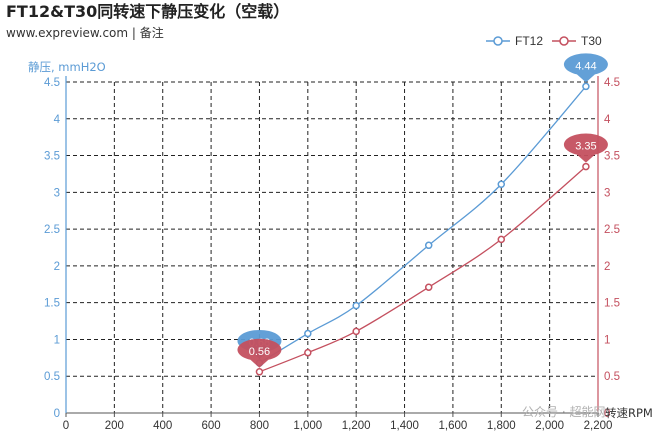  What do you see at coordinates (356, 426) in the screenshot?
I see `x-tick-label: 1,200` at bounding box center [356, 426].